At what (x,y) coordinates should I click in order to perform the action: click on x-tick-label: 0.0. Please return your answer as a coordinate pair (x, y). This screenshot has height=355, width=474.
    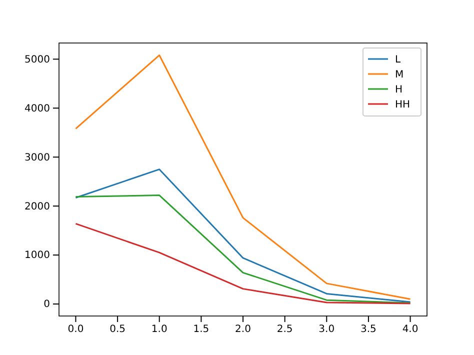
    Looking at the image, I should click on (76, 330).